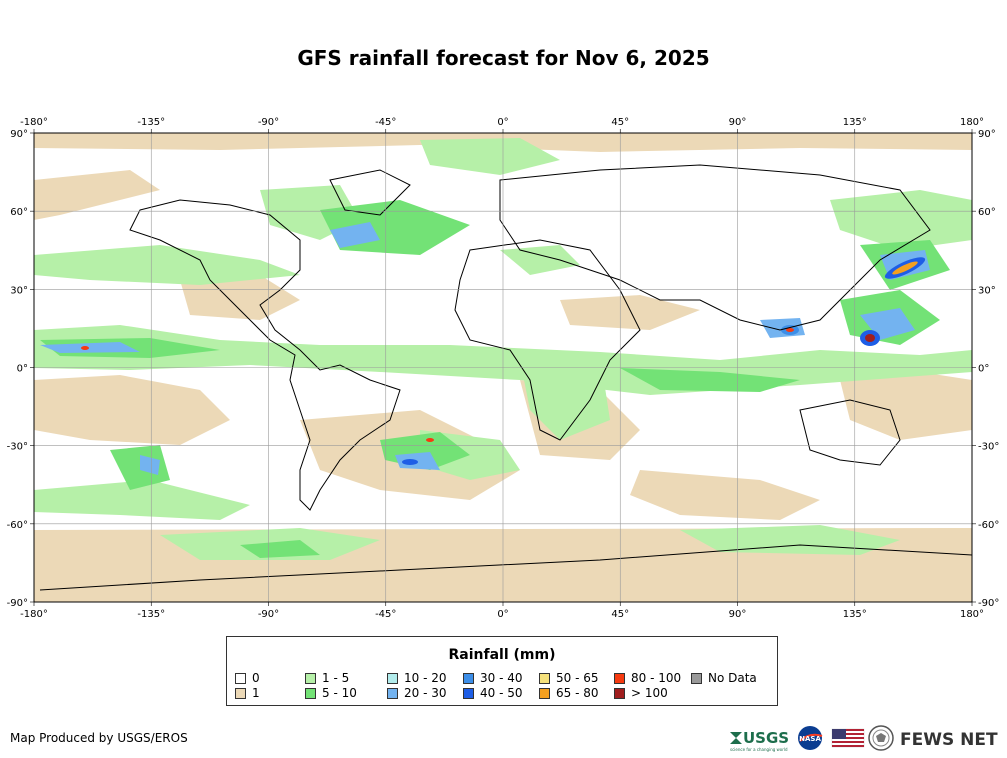 This screenshot has height=758, width=1007. What do you see at coordinates (256, 693) in the screenshot?
I see `legend-label: 1` at bounding box center [256, 693].